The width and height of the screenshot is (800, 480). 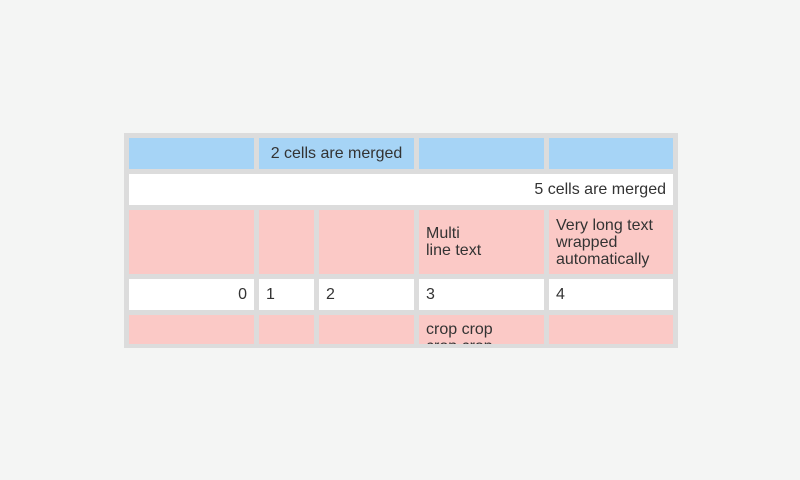 I want to click on number-cell-2: 2, so click(x=366, y=294).